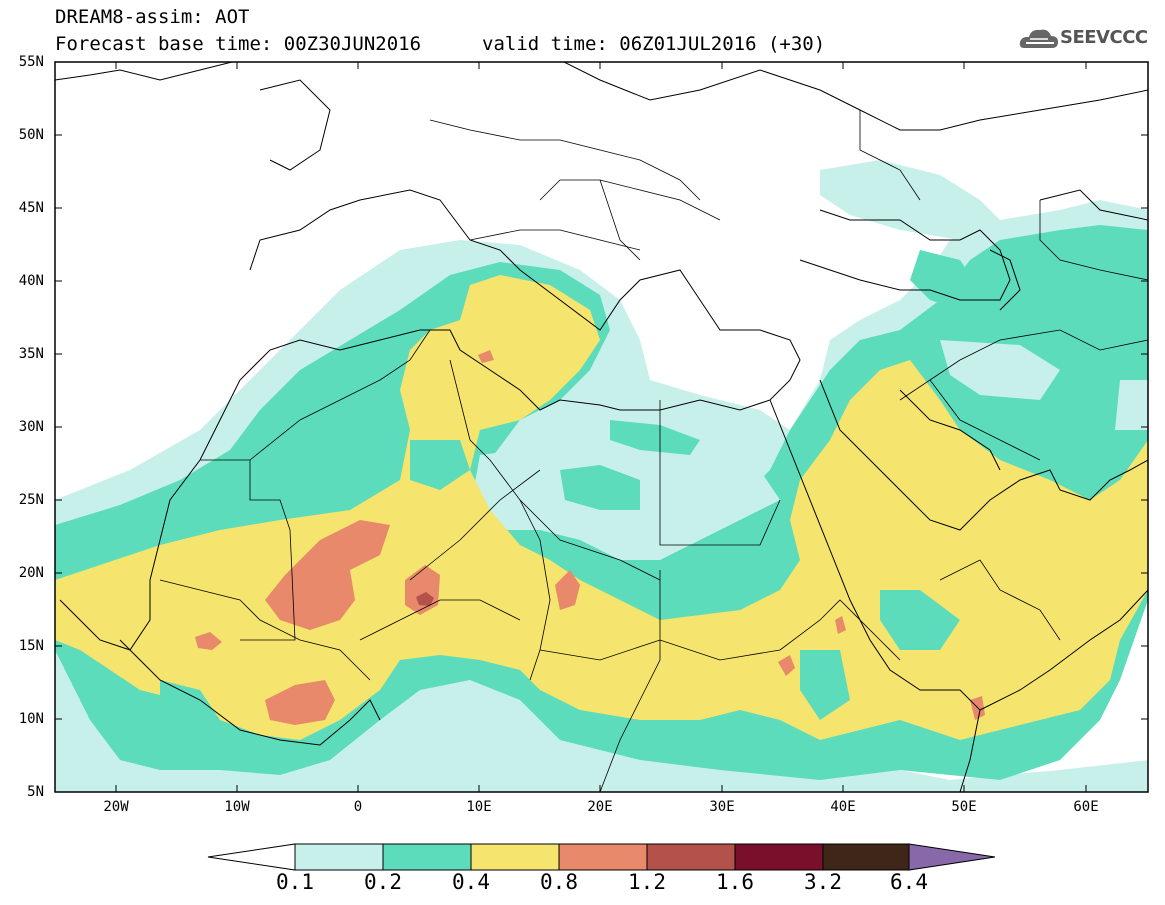 The image size is (1165, 905). I want to click on lon-label-60e: 60E, so click(1086, 807).